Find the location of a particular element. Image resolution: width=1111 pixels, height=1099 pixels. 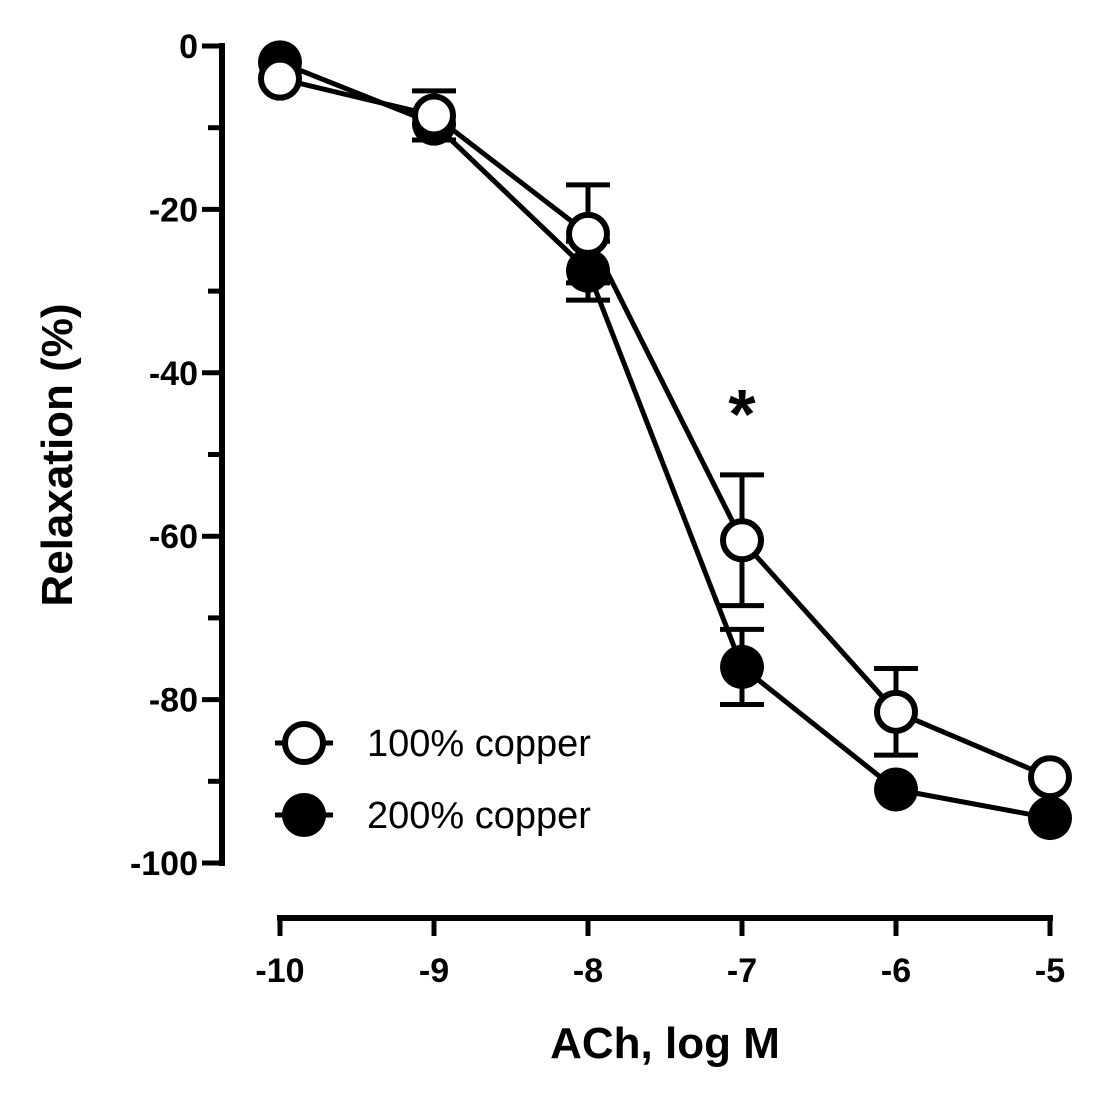

open-circle-icon is located at coordinates (304, 743).